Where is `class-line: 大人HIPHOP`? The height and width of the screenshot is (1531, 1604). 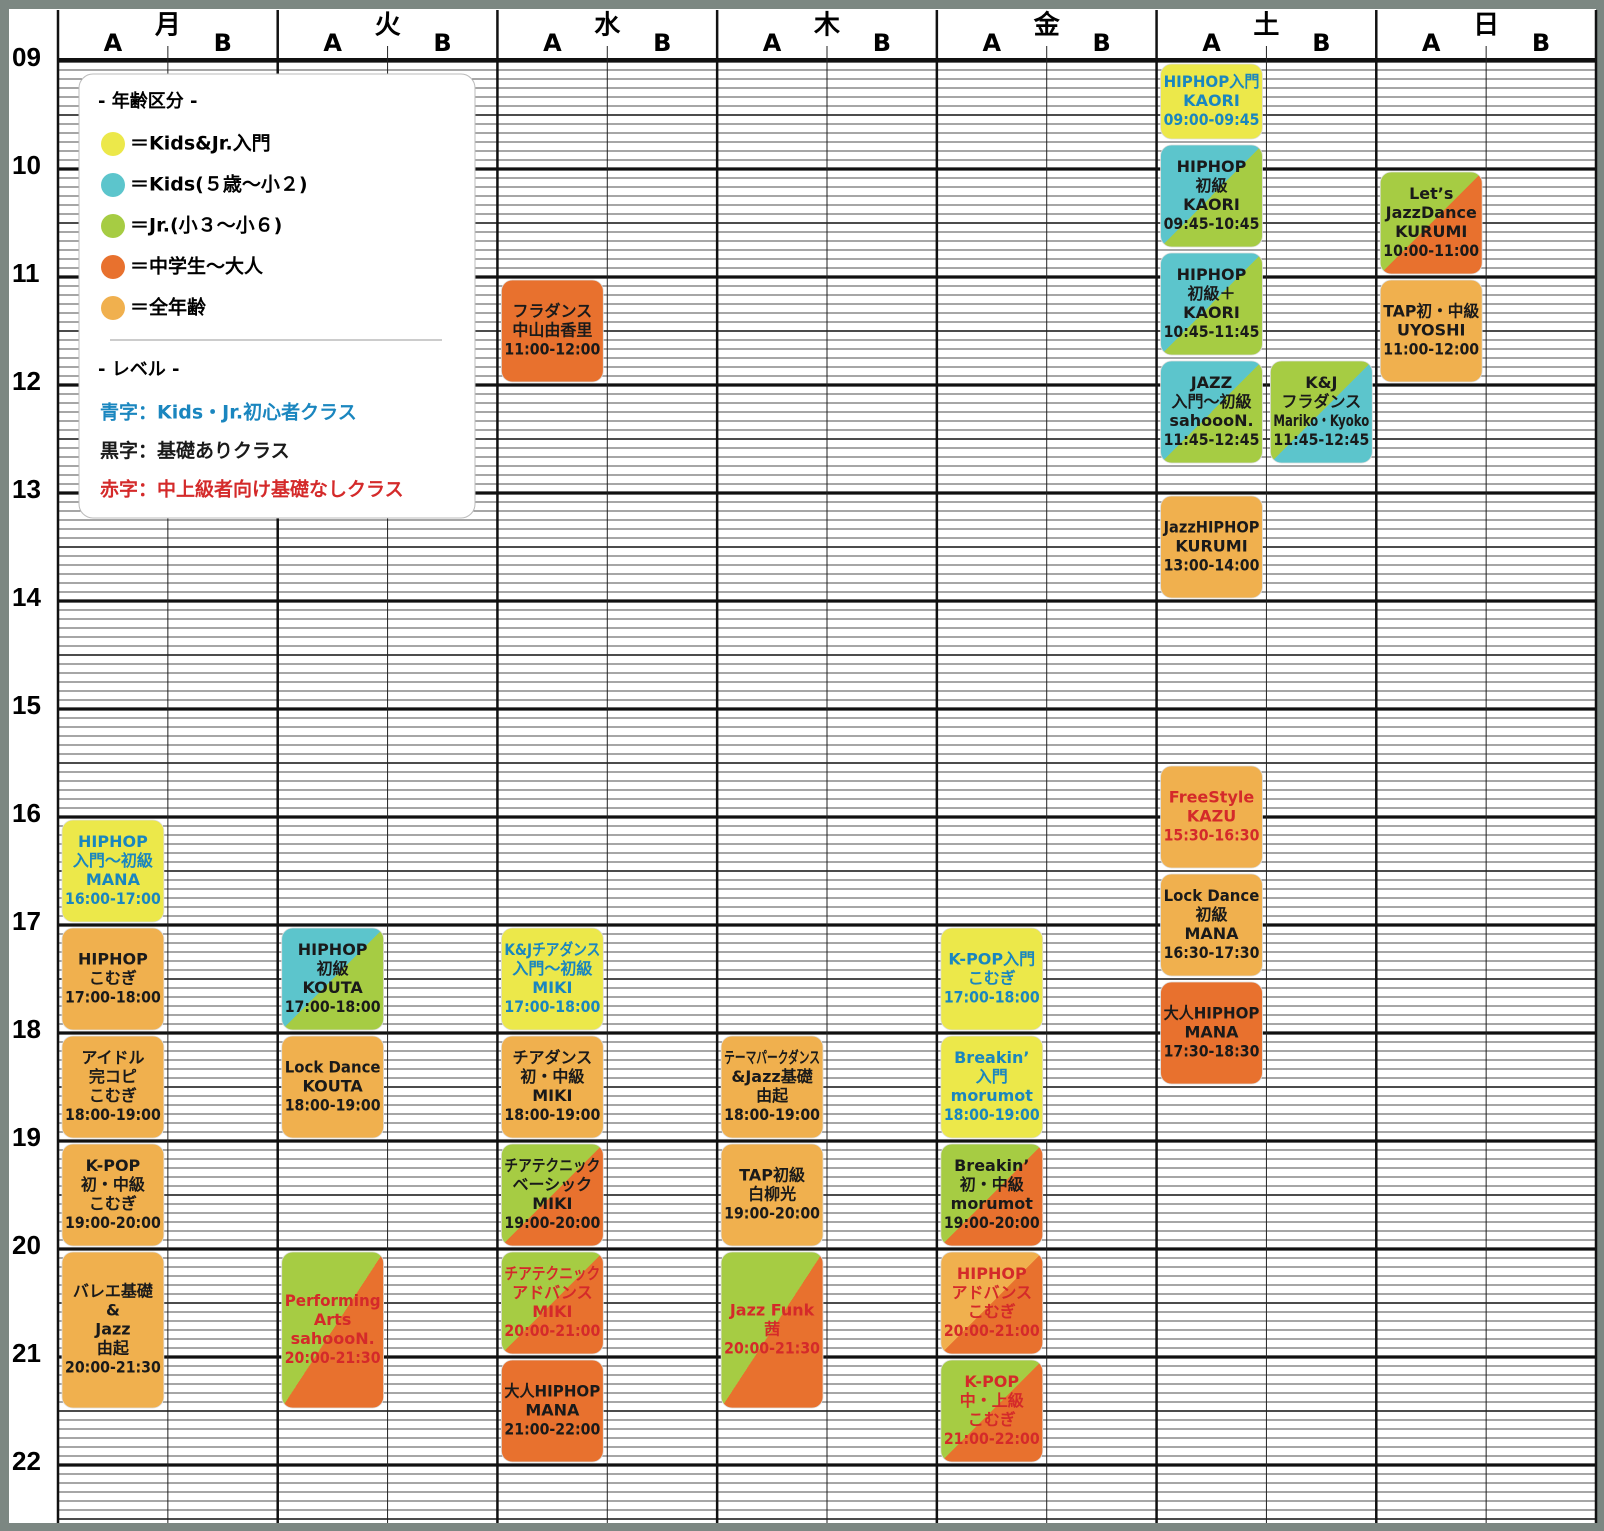 class-line: 大人HIPHOP is located at coordinates (1212, 1013).